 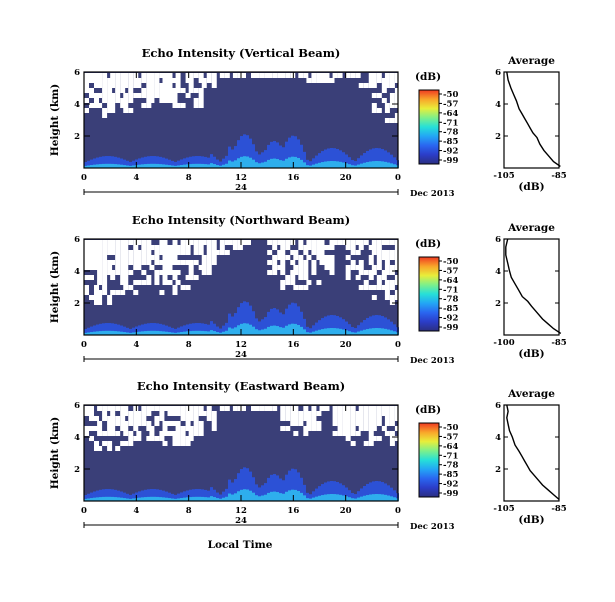 What do you see at coordinates (450, 281) in the screenshot?
I see `colorbar-tick-label: -64` at bounding box center [450, 281].